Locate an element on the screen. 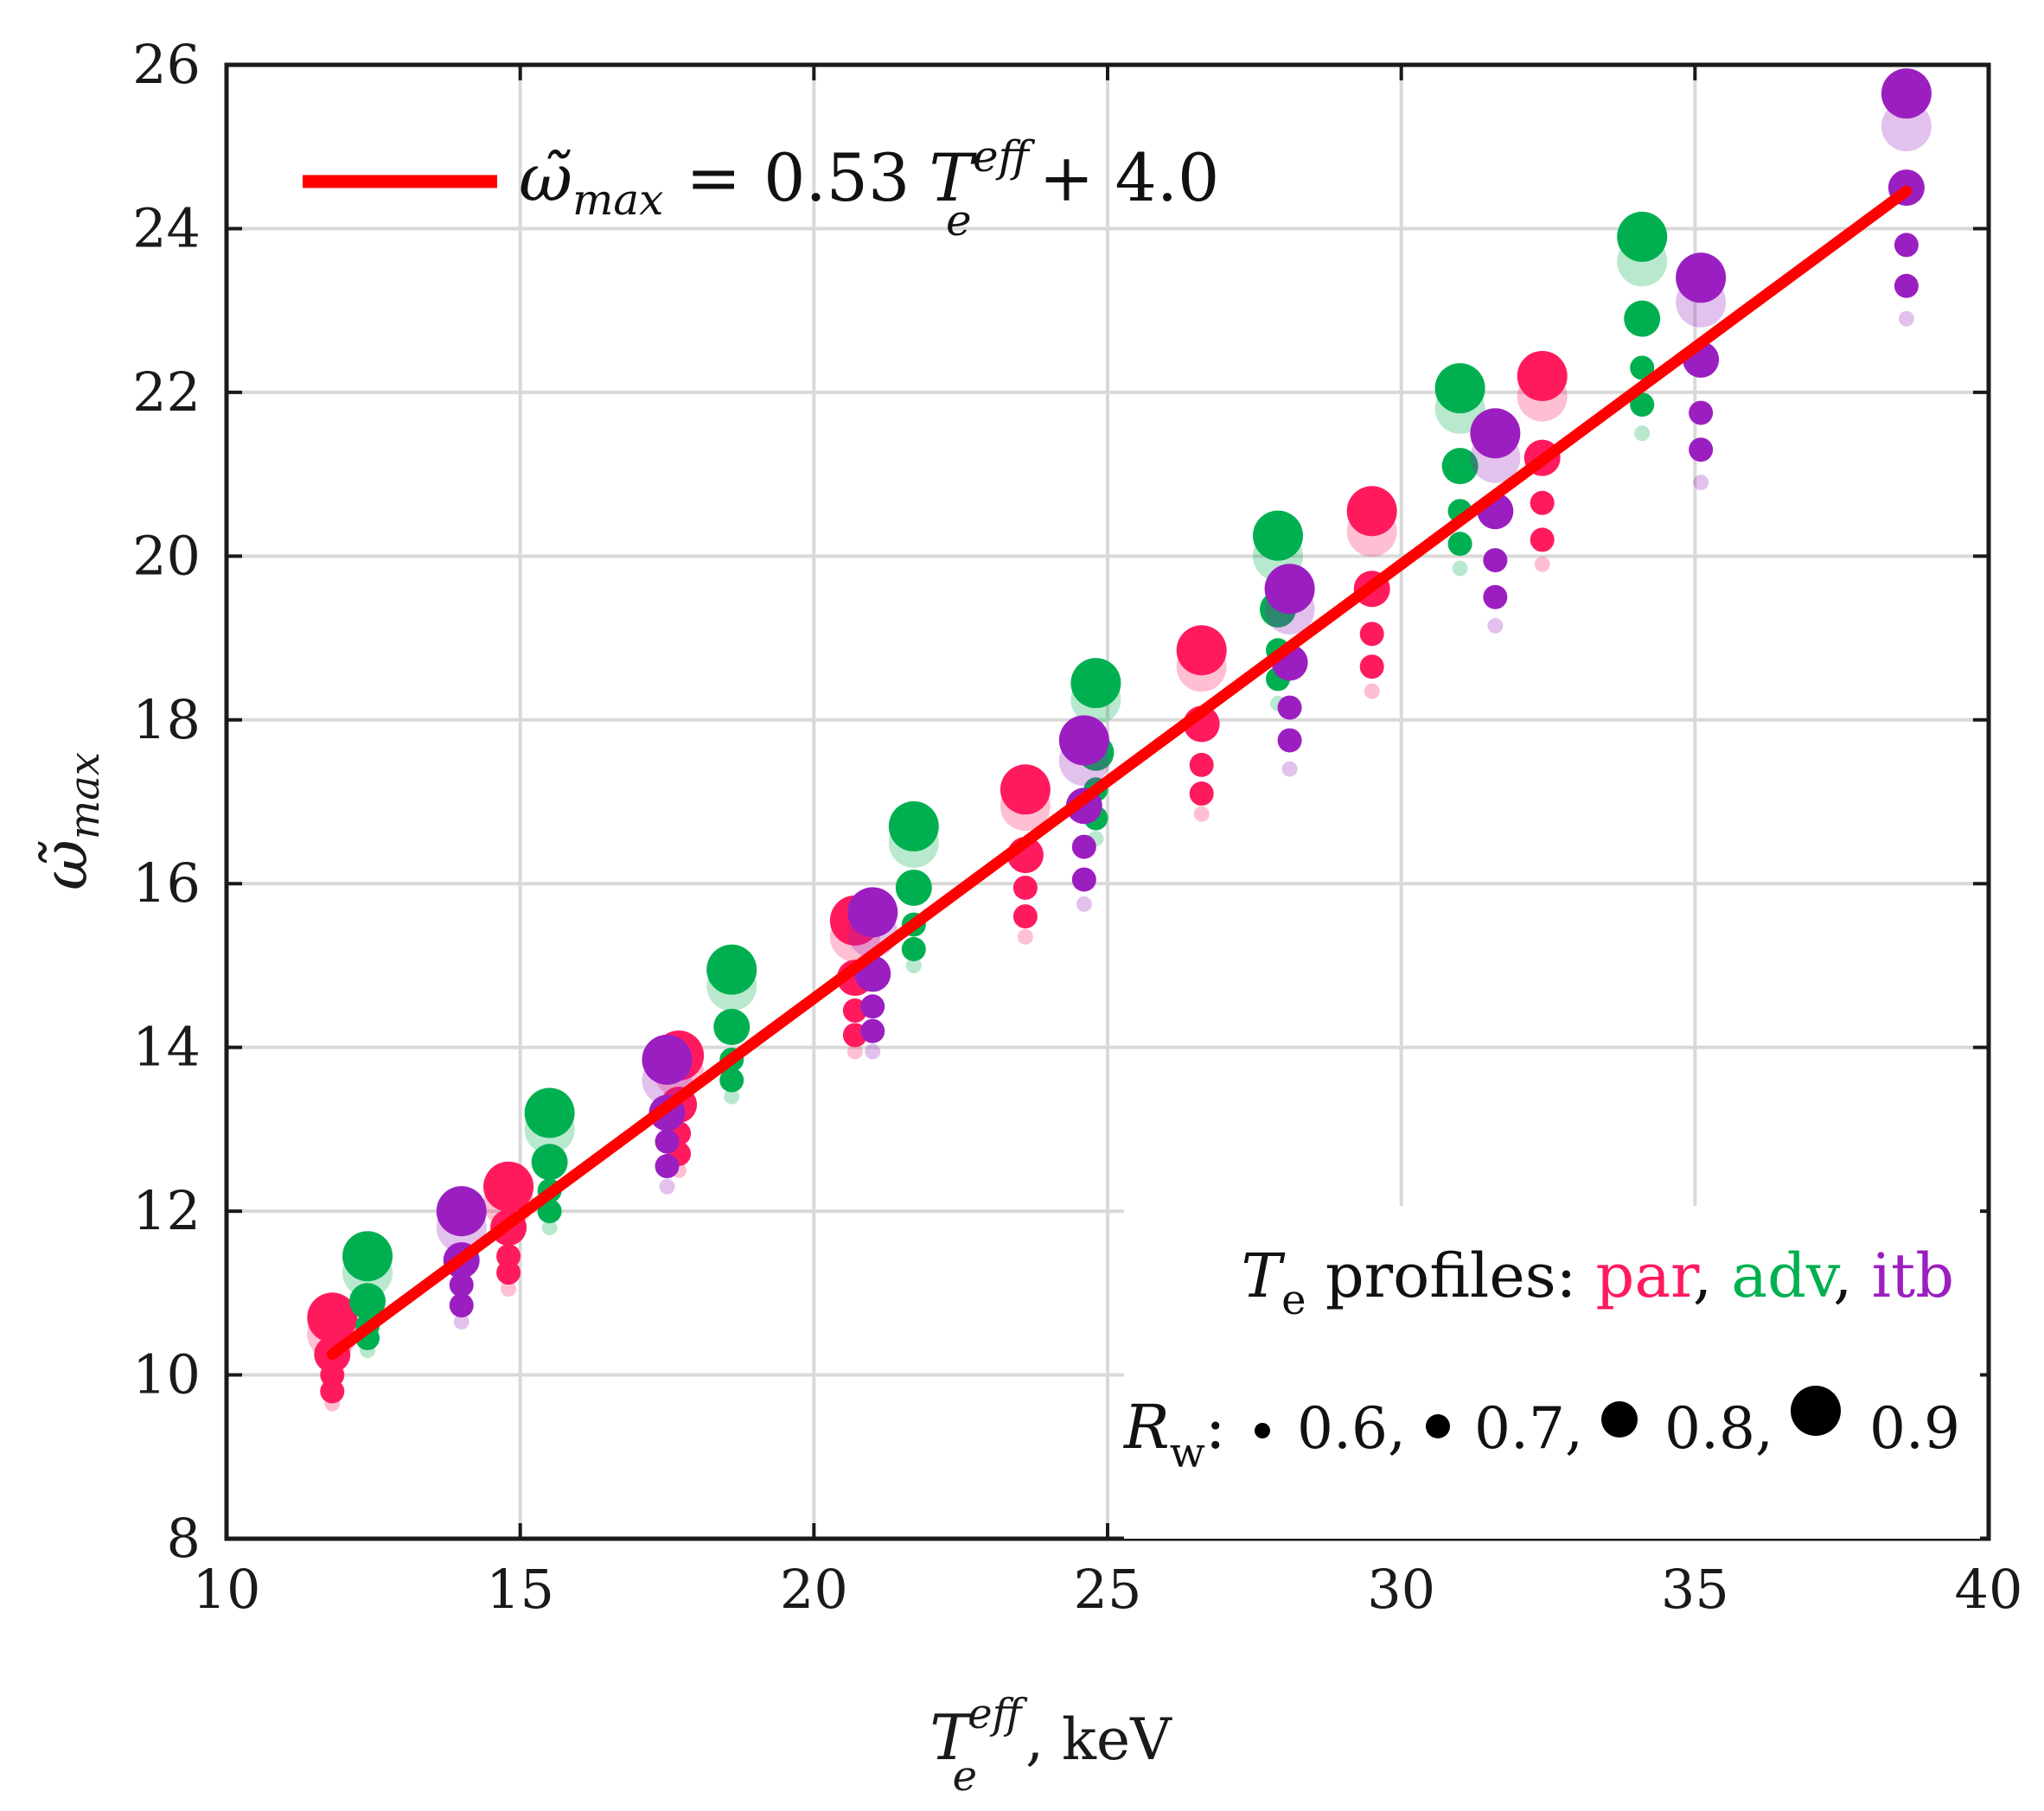 This screenshot has height=1811, width=2044. y-tick-label-18: 18 is located at coordinates (166, 719).